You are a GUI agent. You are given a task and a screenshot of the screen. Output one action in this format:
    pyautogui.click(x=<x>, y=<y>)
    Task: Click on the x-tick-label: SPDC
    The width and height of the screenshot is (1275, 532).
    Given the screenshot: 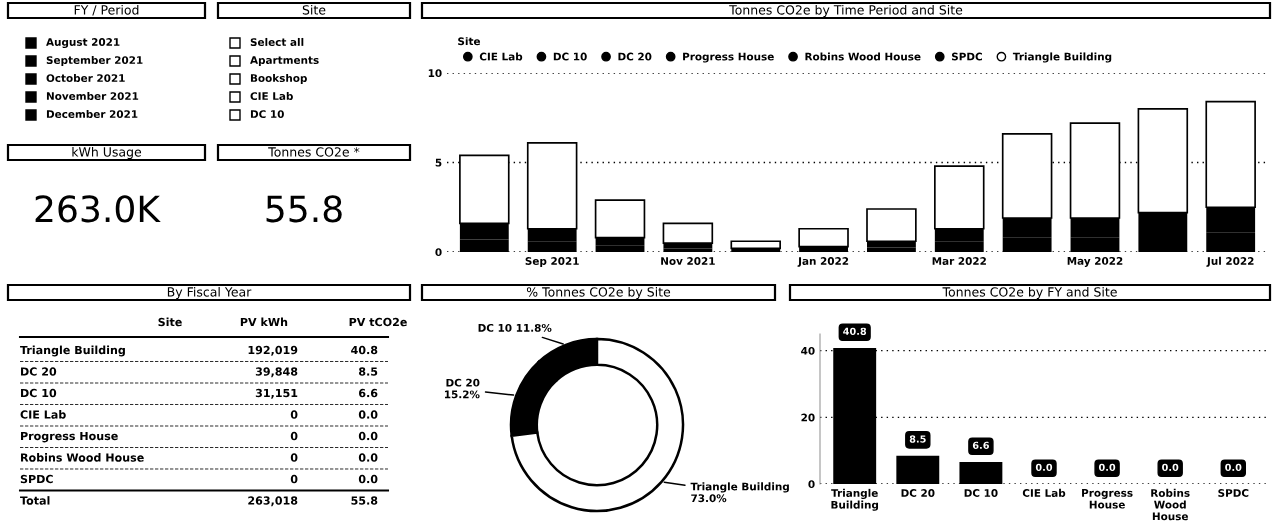 What is the action you would take?
    pyautogui.click(x=1233, y=493)
    